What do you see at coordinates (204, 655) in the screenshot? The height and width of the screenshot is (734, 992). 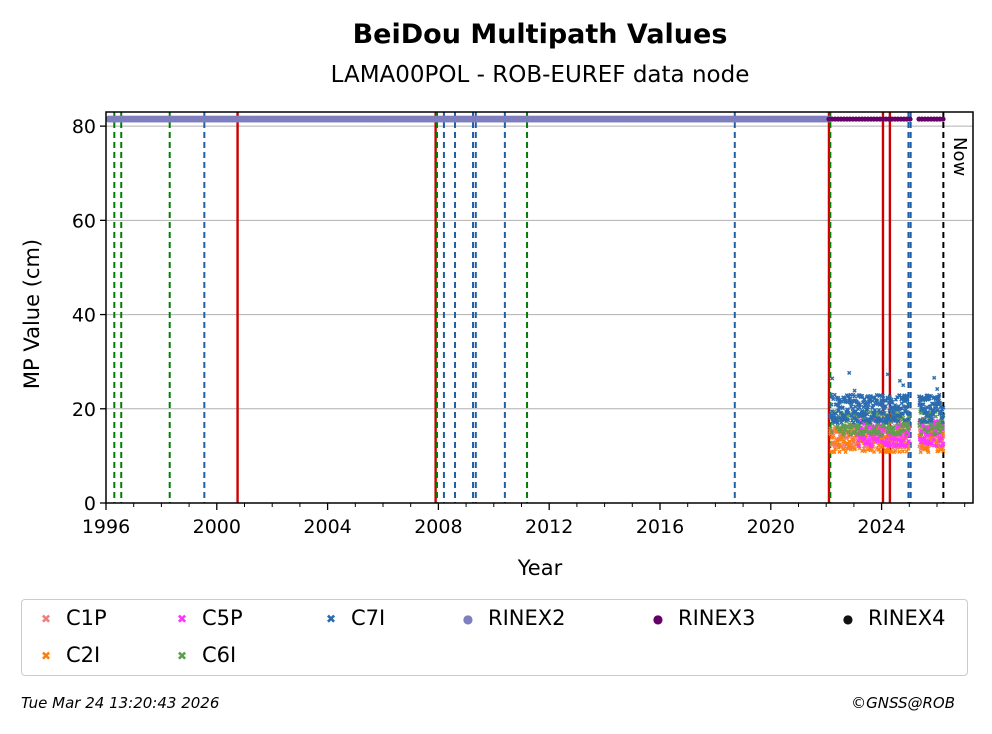 I see `legend-item-c6i: ✖ C6I` at bounding box center [204, 655].